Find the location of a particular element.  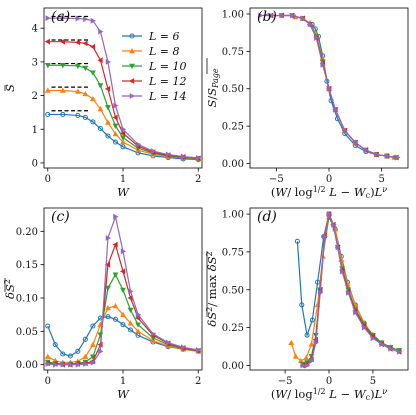

y-axis-label: δS2 is located at coordinates (10, 289).